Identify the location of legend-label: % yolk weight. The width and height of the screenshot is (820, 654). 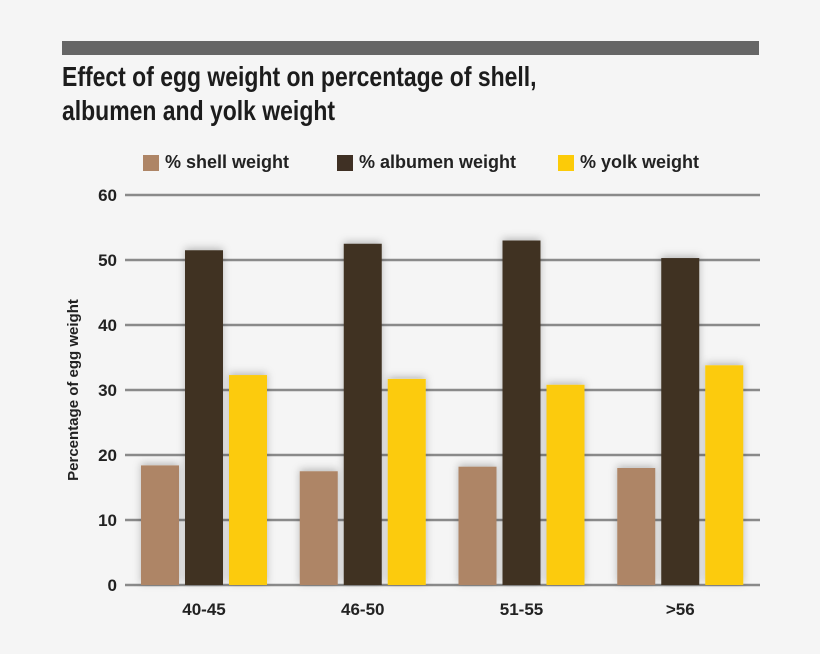
(640, 162).